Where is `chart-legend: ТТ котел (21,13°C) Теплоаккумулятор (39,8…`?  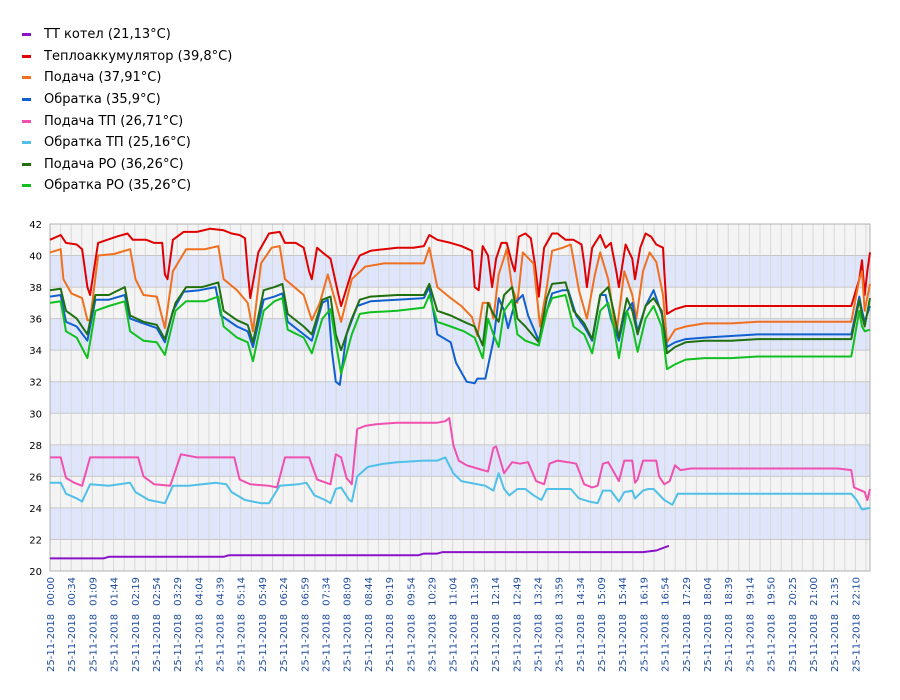 chart-legend: ТТ котел (21,13°C) Теплоаккумулятор (39,8… is located at coordinates (127, 110).